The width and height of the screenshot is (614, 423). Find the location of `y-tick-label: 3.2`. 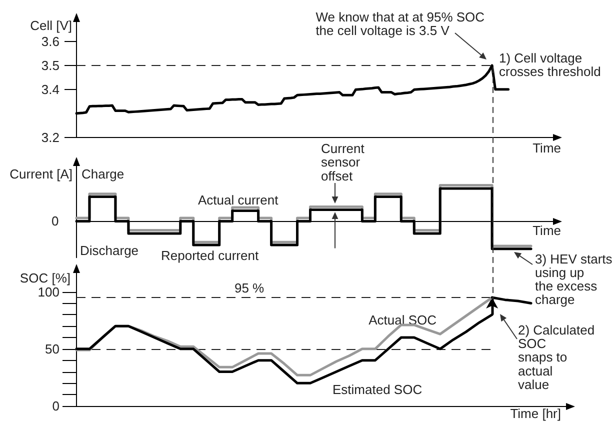

y-tick-label: 3.2 is located at coordinates (50, 137).